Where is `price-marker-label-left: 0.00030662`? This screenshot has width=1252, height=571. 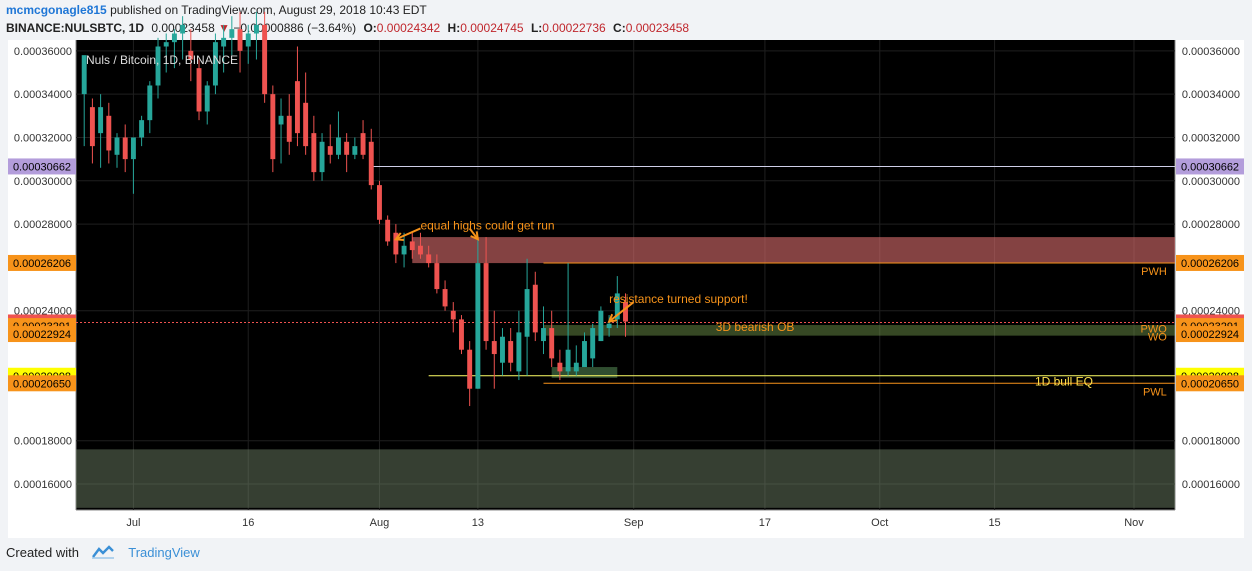 price-marker-label-left: 0.00030662 is located at coordinates (42, 167).